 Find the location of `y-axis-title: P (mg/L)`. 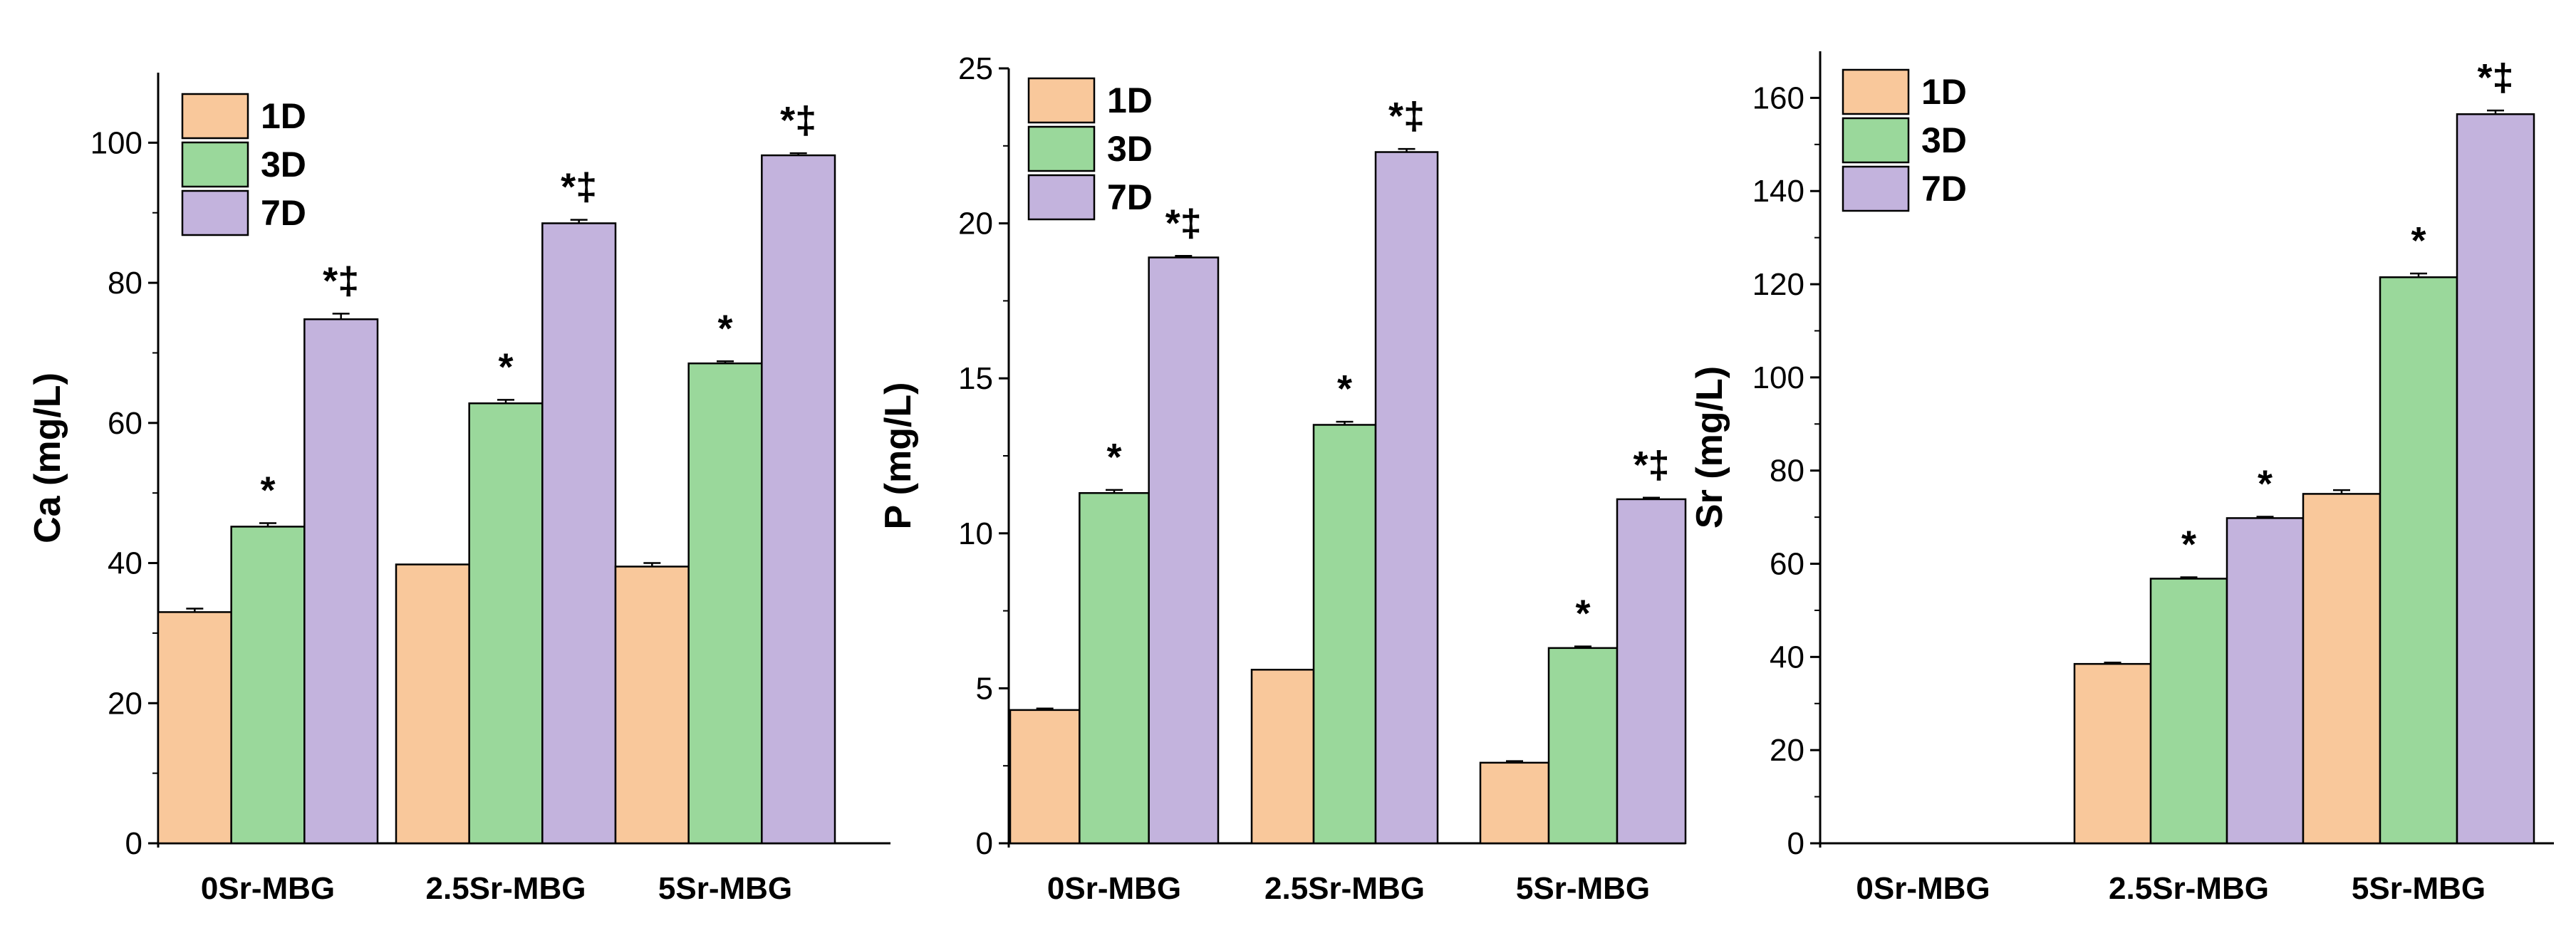

y-axis-title: P (mg/L) is located at coordinates (898, 456).